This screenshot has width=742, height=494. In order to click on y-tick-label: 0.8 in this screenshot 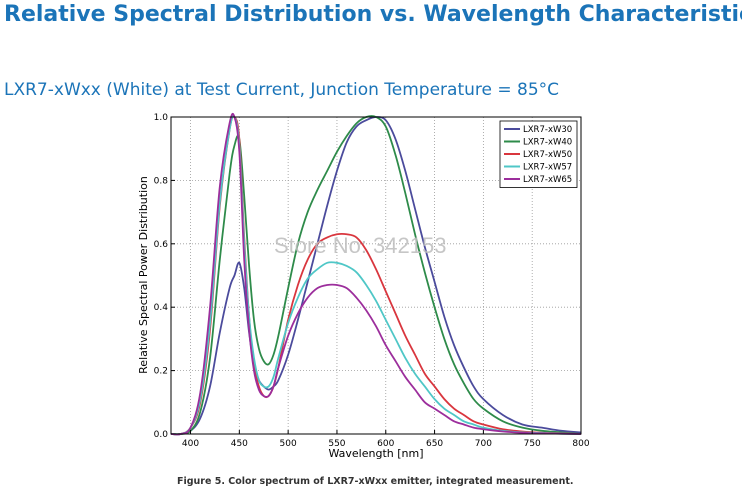, I will do `click(161, 181)`.